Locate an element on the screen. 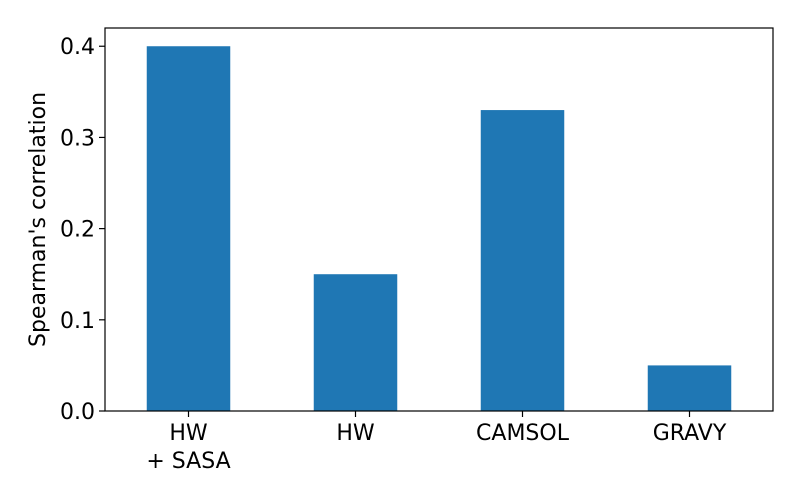  x-tick-label: HW is located at coordinates (355, 433).